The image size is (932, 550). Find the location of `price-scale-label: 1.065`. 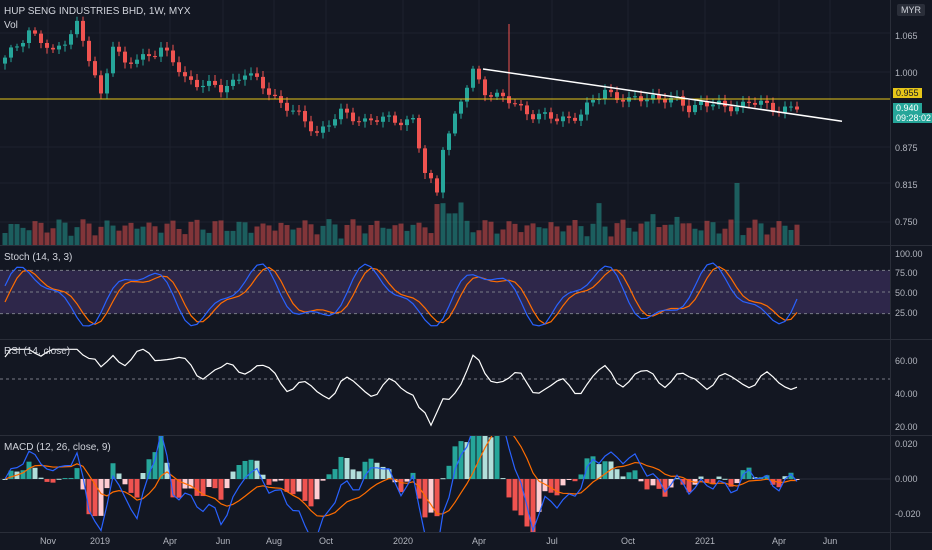

price-scale-label: 1.065 is located at coordinates (906, 36).